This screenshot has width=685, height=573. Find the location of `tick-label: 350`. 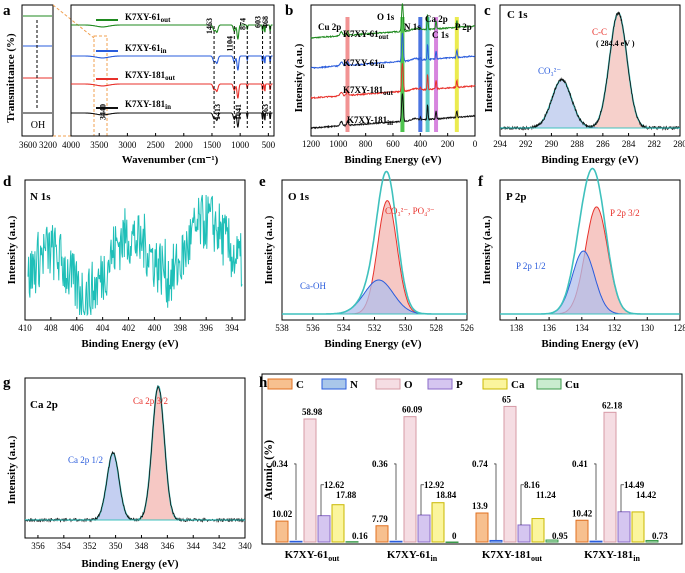

tick-label: 350 is located at coordinates (116, 546).